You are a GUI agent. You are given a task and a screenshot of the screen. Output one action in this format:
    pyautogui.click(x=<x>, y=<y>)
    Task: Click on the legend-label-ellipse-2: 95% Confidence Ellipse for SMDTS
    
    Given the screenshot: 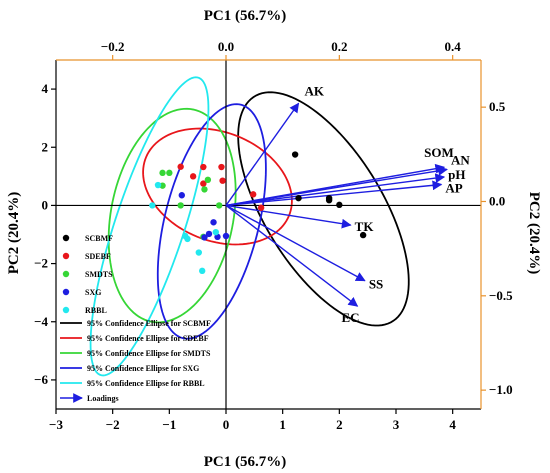 What is the action you would take?
    pyautogui.click(x=149, y=353)
    